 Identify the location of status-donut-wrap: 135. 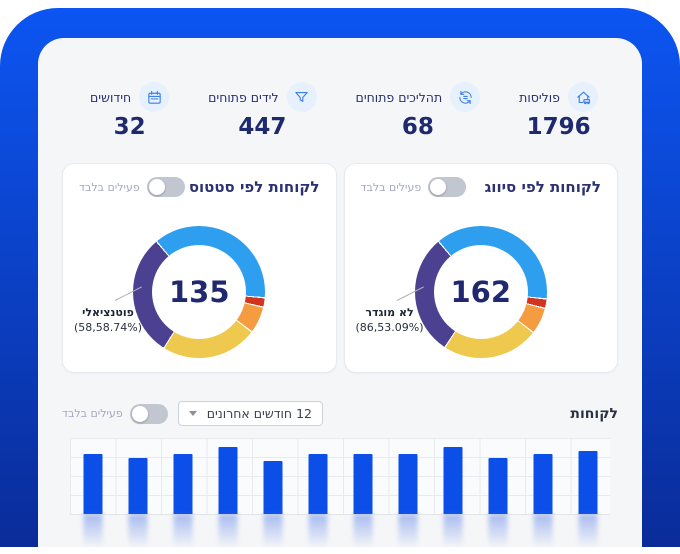
(199, 292).